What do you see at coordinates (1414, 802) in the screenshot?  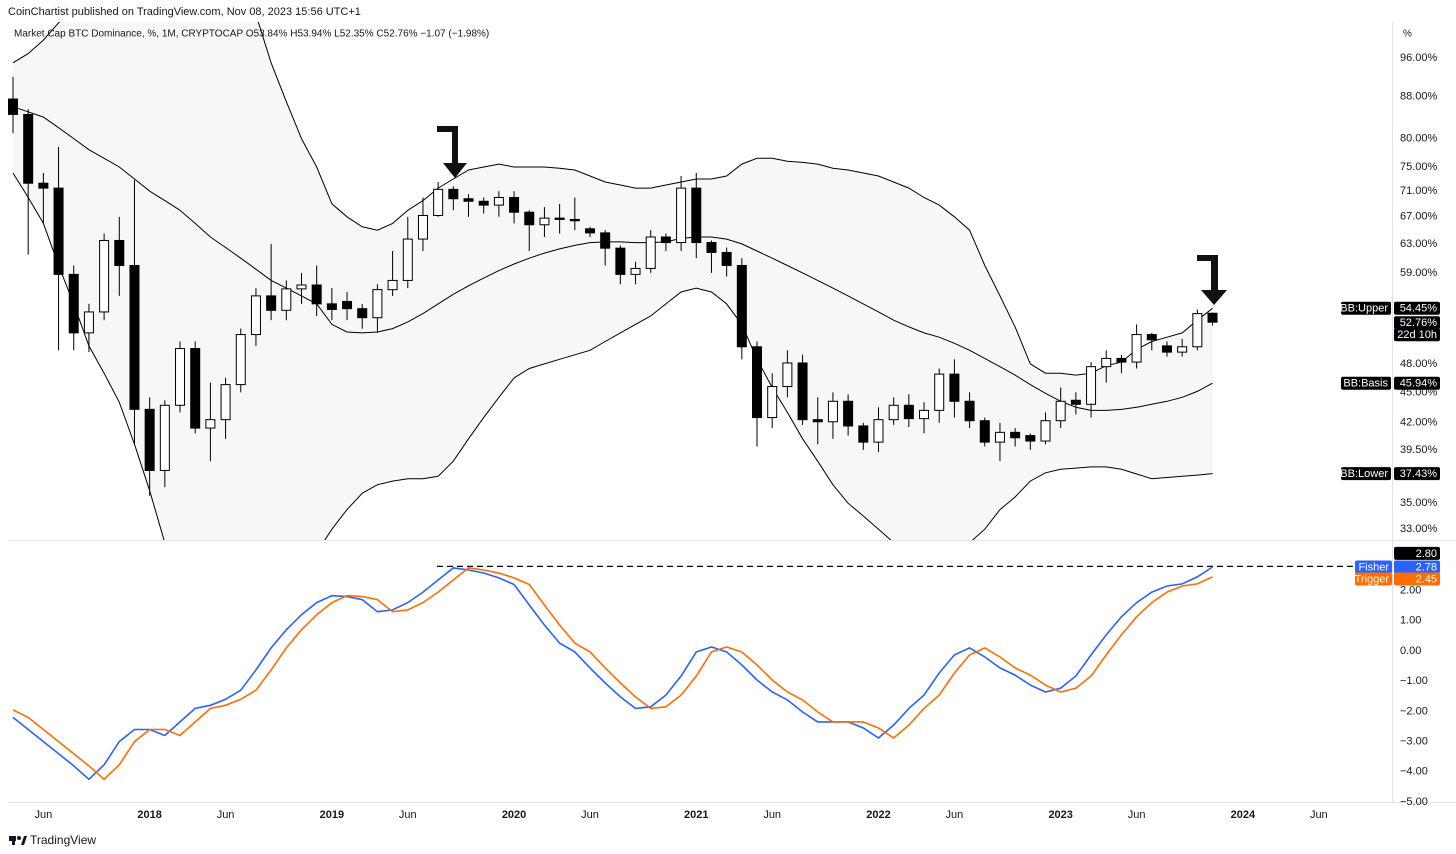 I see `indicator-tick-label: −5.00` at bounding box center [1414, 802].